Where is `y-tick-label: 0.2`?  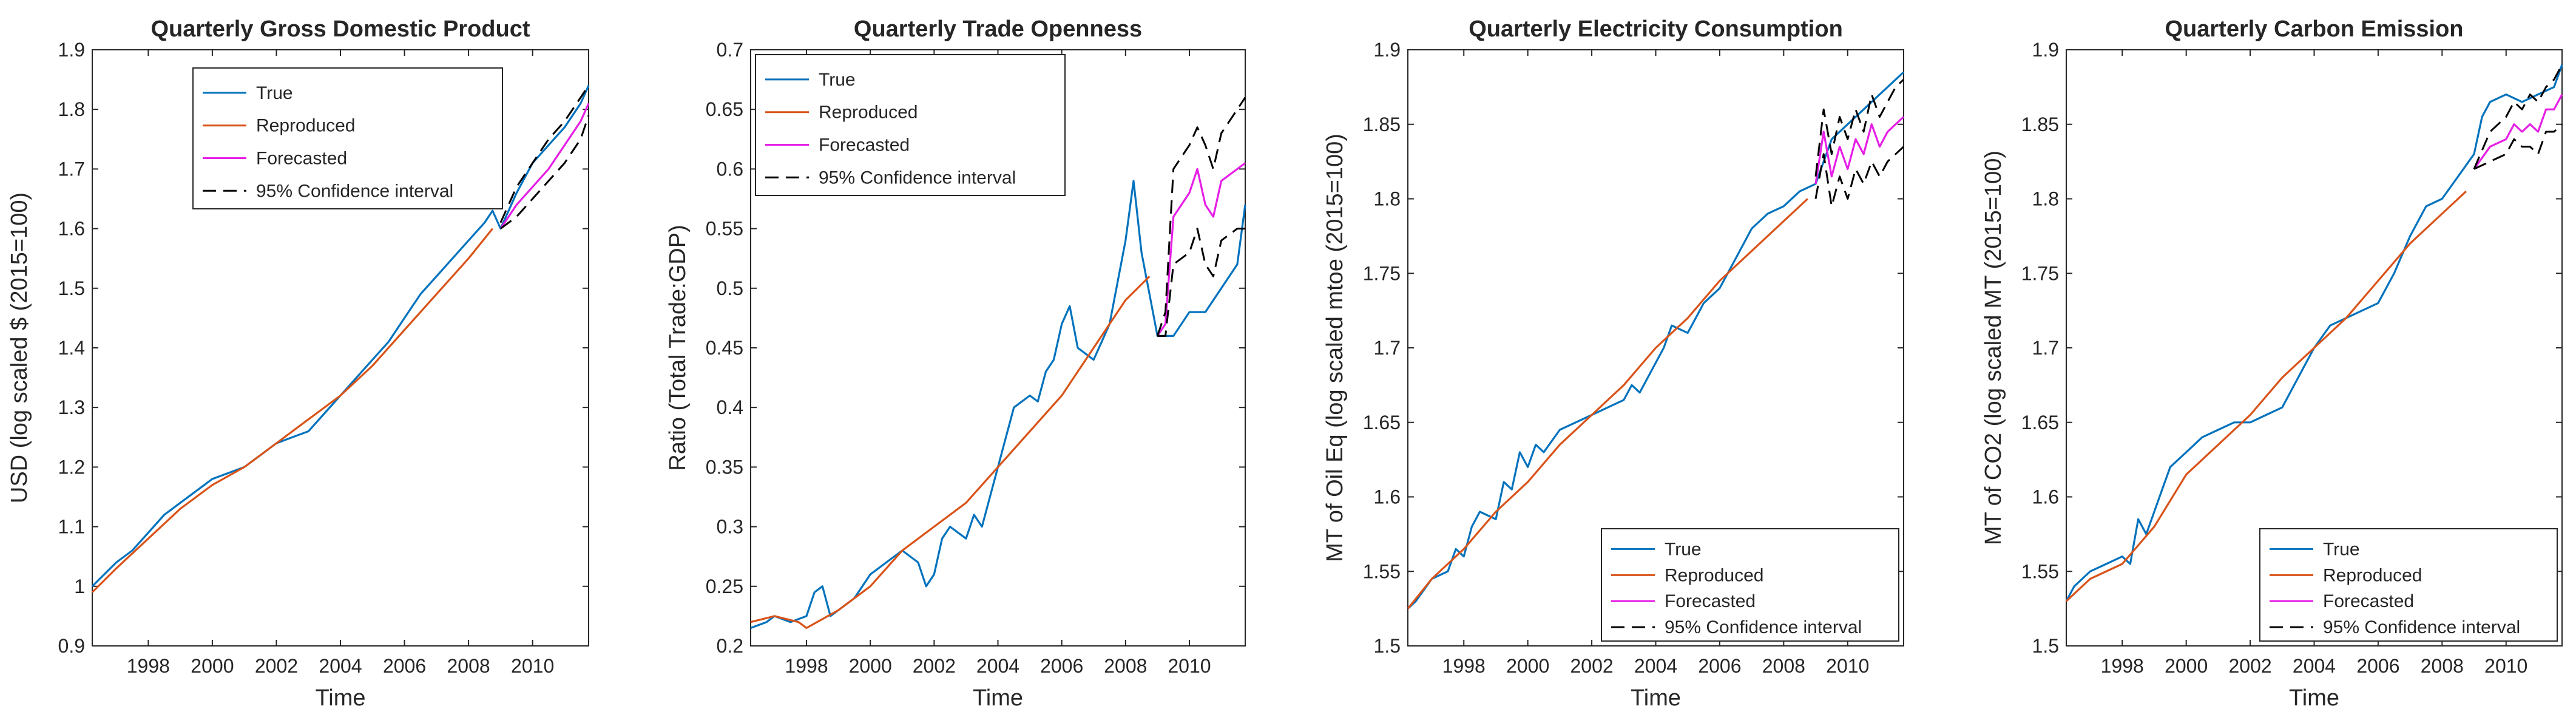 y-tick-label: 0.2 is located at coordinates (730, 646).